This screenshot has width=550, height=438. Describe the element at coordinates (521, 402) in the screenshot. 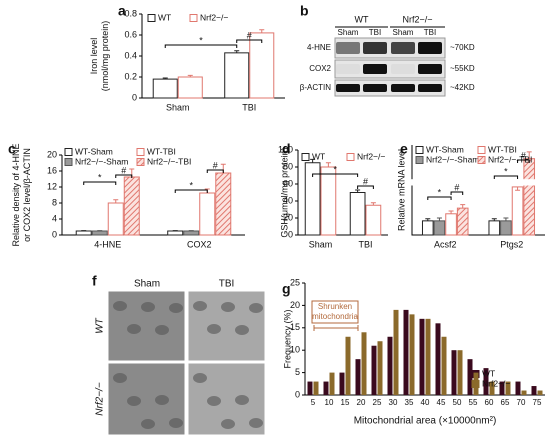

I see `x-tick-label: 70` at that location.